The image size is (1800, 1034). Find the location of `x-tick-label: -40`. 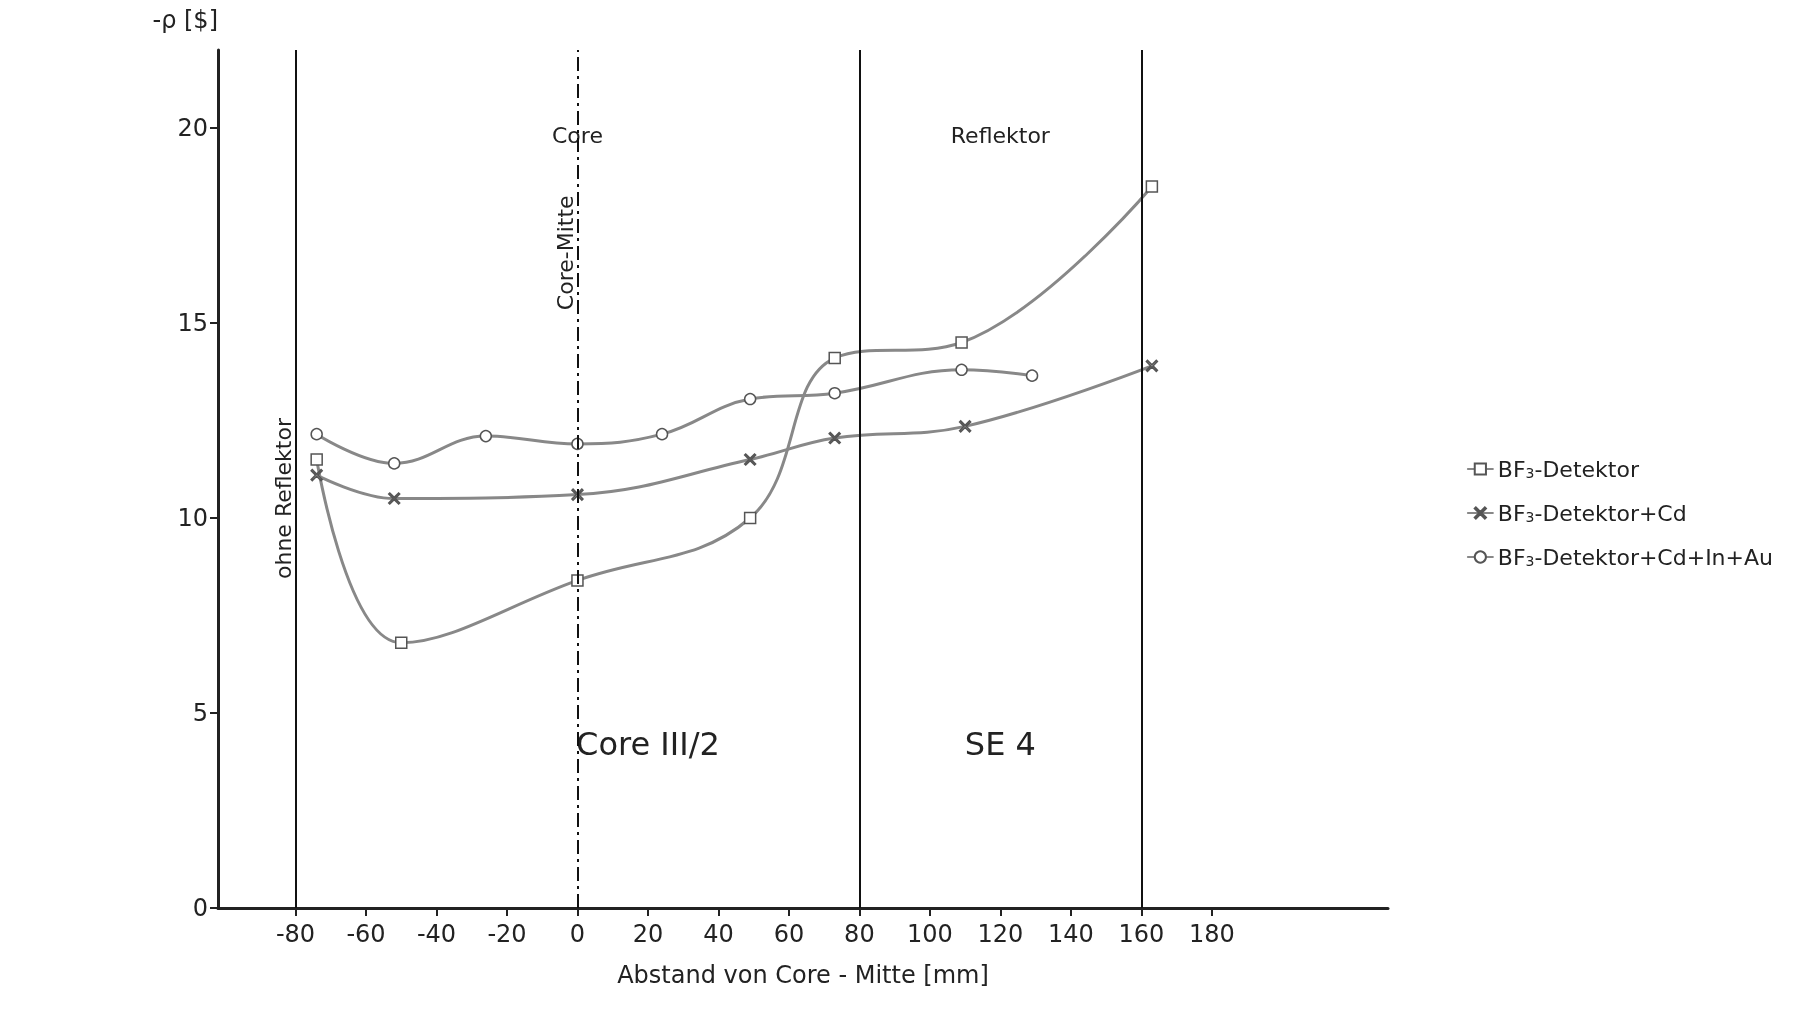

x-tick-label: -40 is located at coordinates (436, 934).